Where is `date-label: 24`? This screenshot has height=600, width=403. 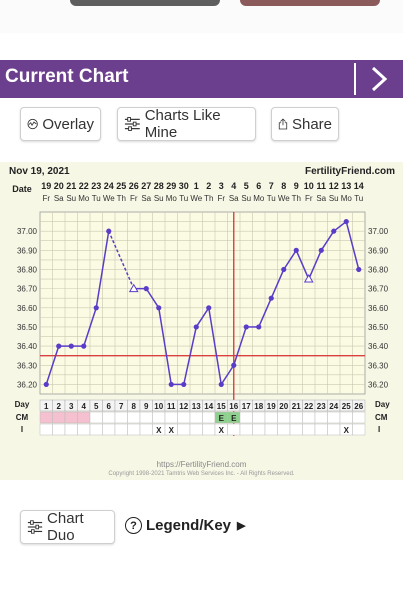
date-label: 24 is located at coordinates (109, 186).